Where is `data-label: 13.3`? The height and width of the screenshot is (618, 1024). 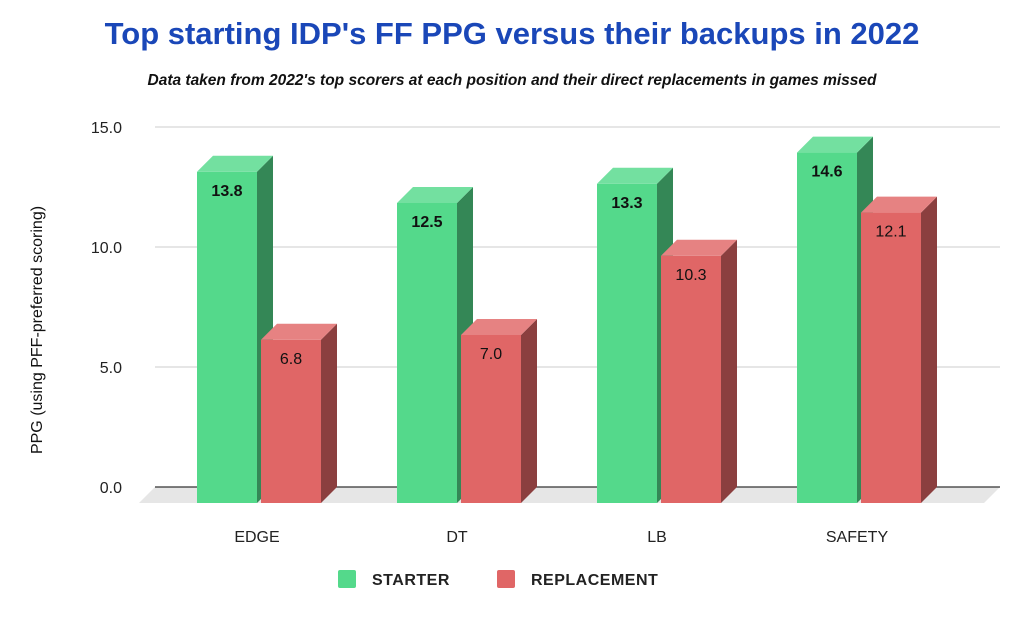
data-label: 13.3 is located at coordinates (626, 203).